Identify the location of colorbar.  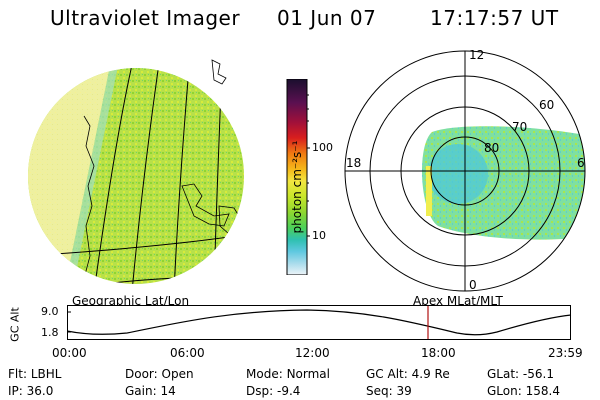
(298, 177).